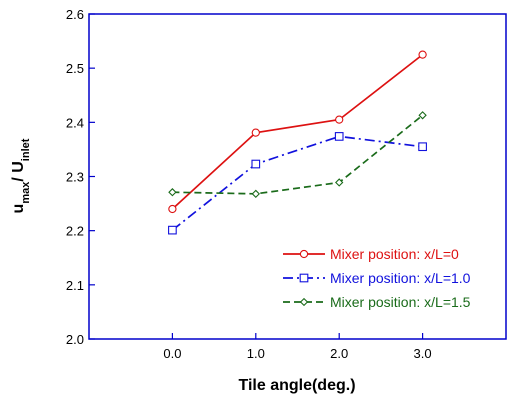 This screenshot has height=397, width=522. Describe the element at coordinates (75, 285) in the screenshot. I see `y-tick-label: 2.1` at that location.